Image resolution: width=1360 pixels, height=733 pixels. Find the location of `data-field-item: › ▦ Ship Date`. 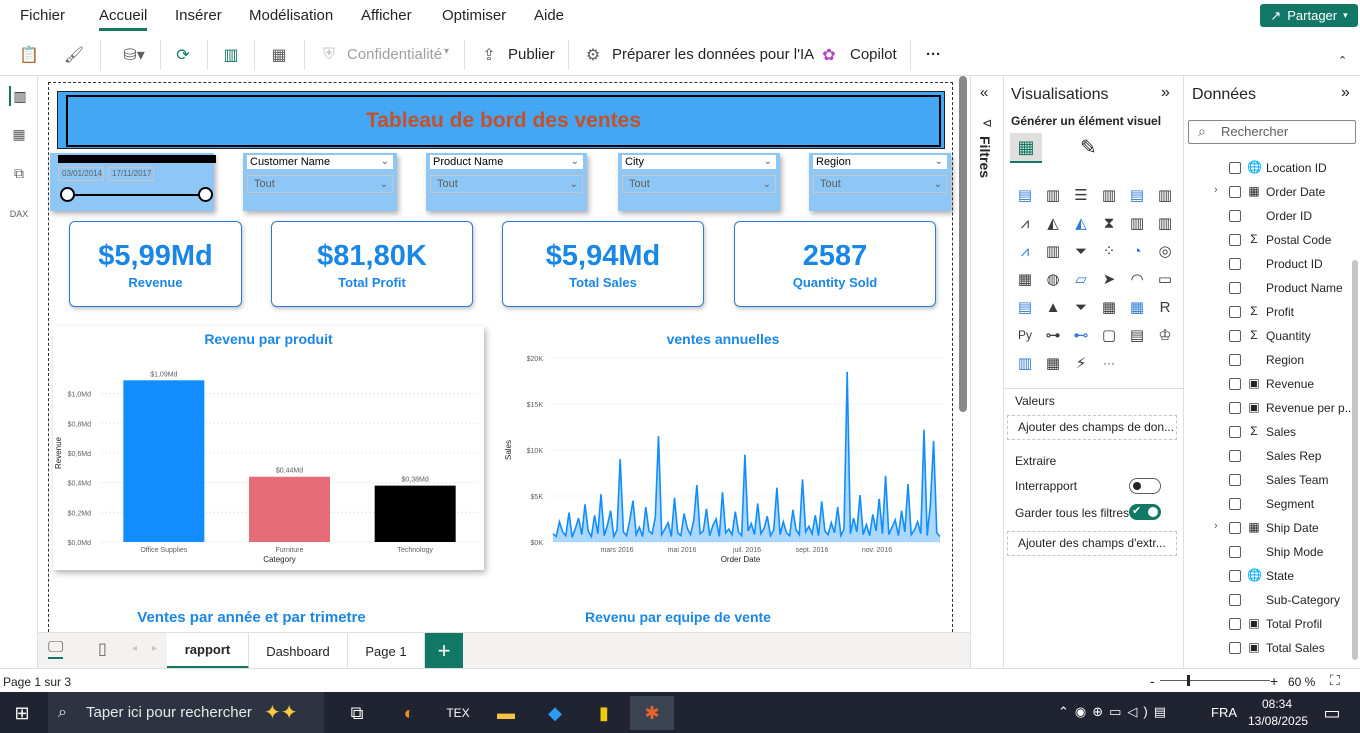

data-field-item: › ▦ Ship Date is located at coordinates (1269, 528).